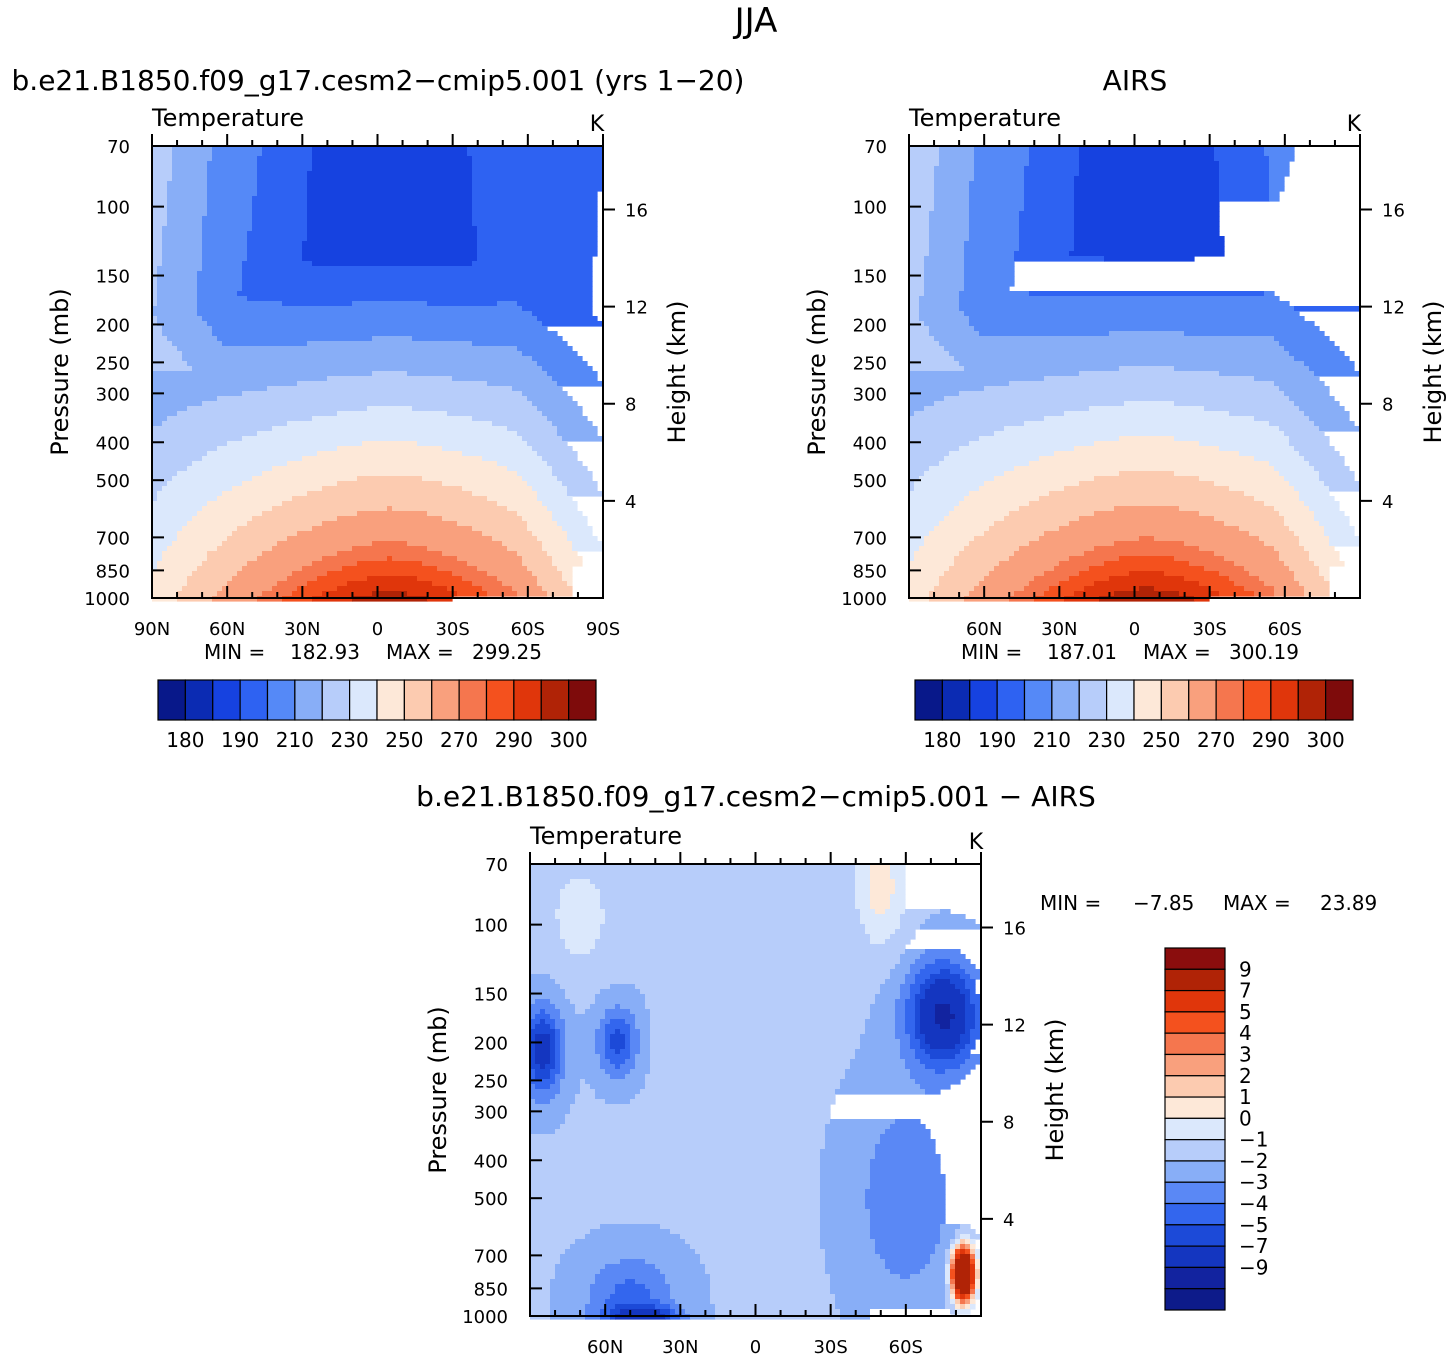 Image resolution: width=1452 pixels, height=1359 pixels. What do you see at coordinates (1134, 374) in the screenshot?
I see `panel-airs-contours` at bounding box center [1134, 374].